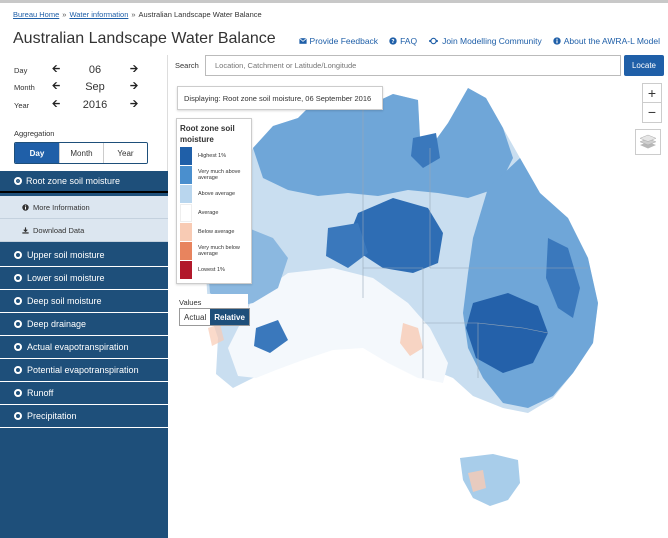 The height and width of the screenshot is (538, 668). What do you see at coordinates (338, 325) in the screenshot?
I see `average-zone` at bounding box center [338, 325].